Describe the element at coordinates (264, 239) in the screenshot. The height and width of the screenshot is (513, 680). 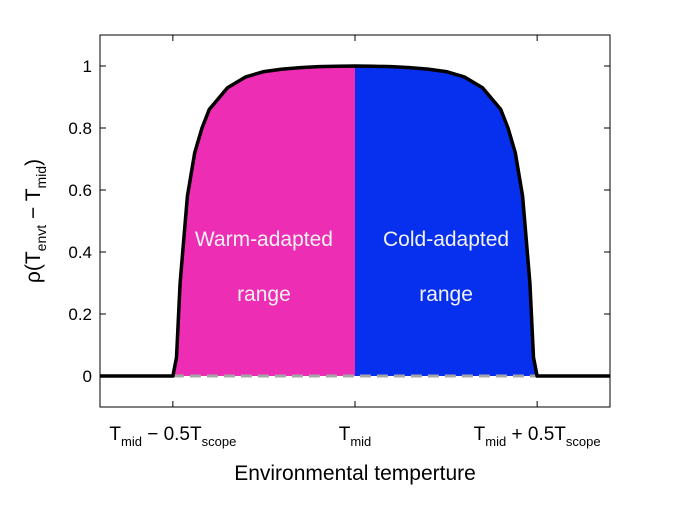
I see `region-label-0-0: Warm-adapted` at that location.